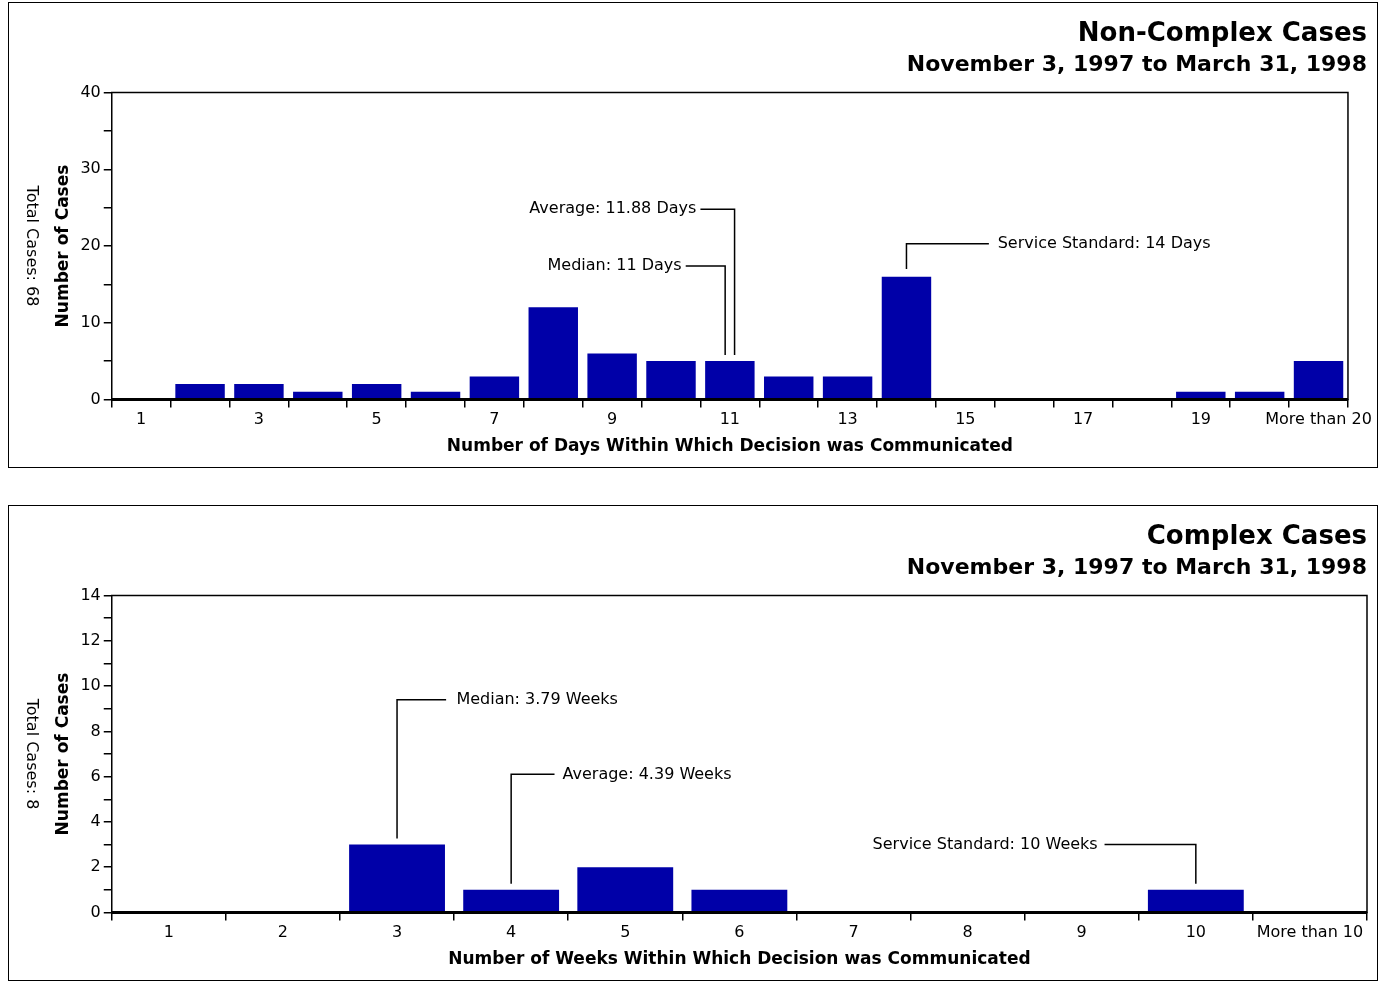  Describe the element at coordinates (95, 866) in the screenshot. I see `y-tick-label: 2` at that location.